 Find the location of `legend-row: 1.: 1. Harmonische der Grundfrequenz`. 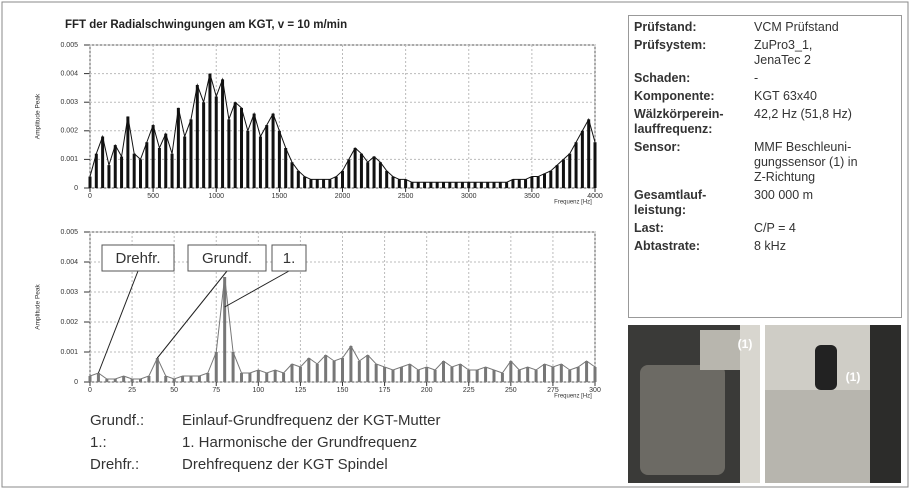

legend-row: 1.: 1. Harmonische der Grundfrequenz is located at coordinates (265, 443).